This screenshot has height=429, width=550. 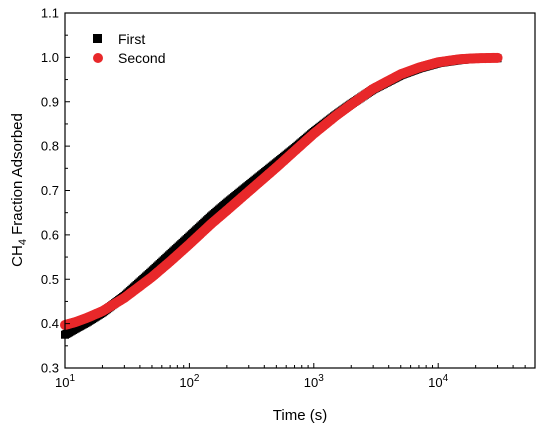 What do you see at coordinates (50, 13) in the screenshot?
I see `y-tick-label: 1.1` at bounding box center [50, 13].